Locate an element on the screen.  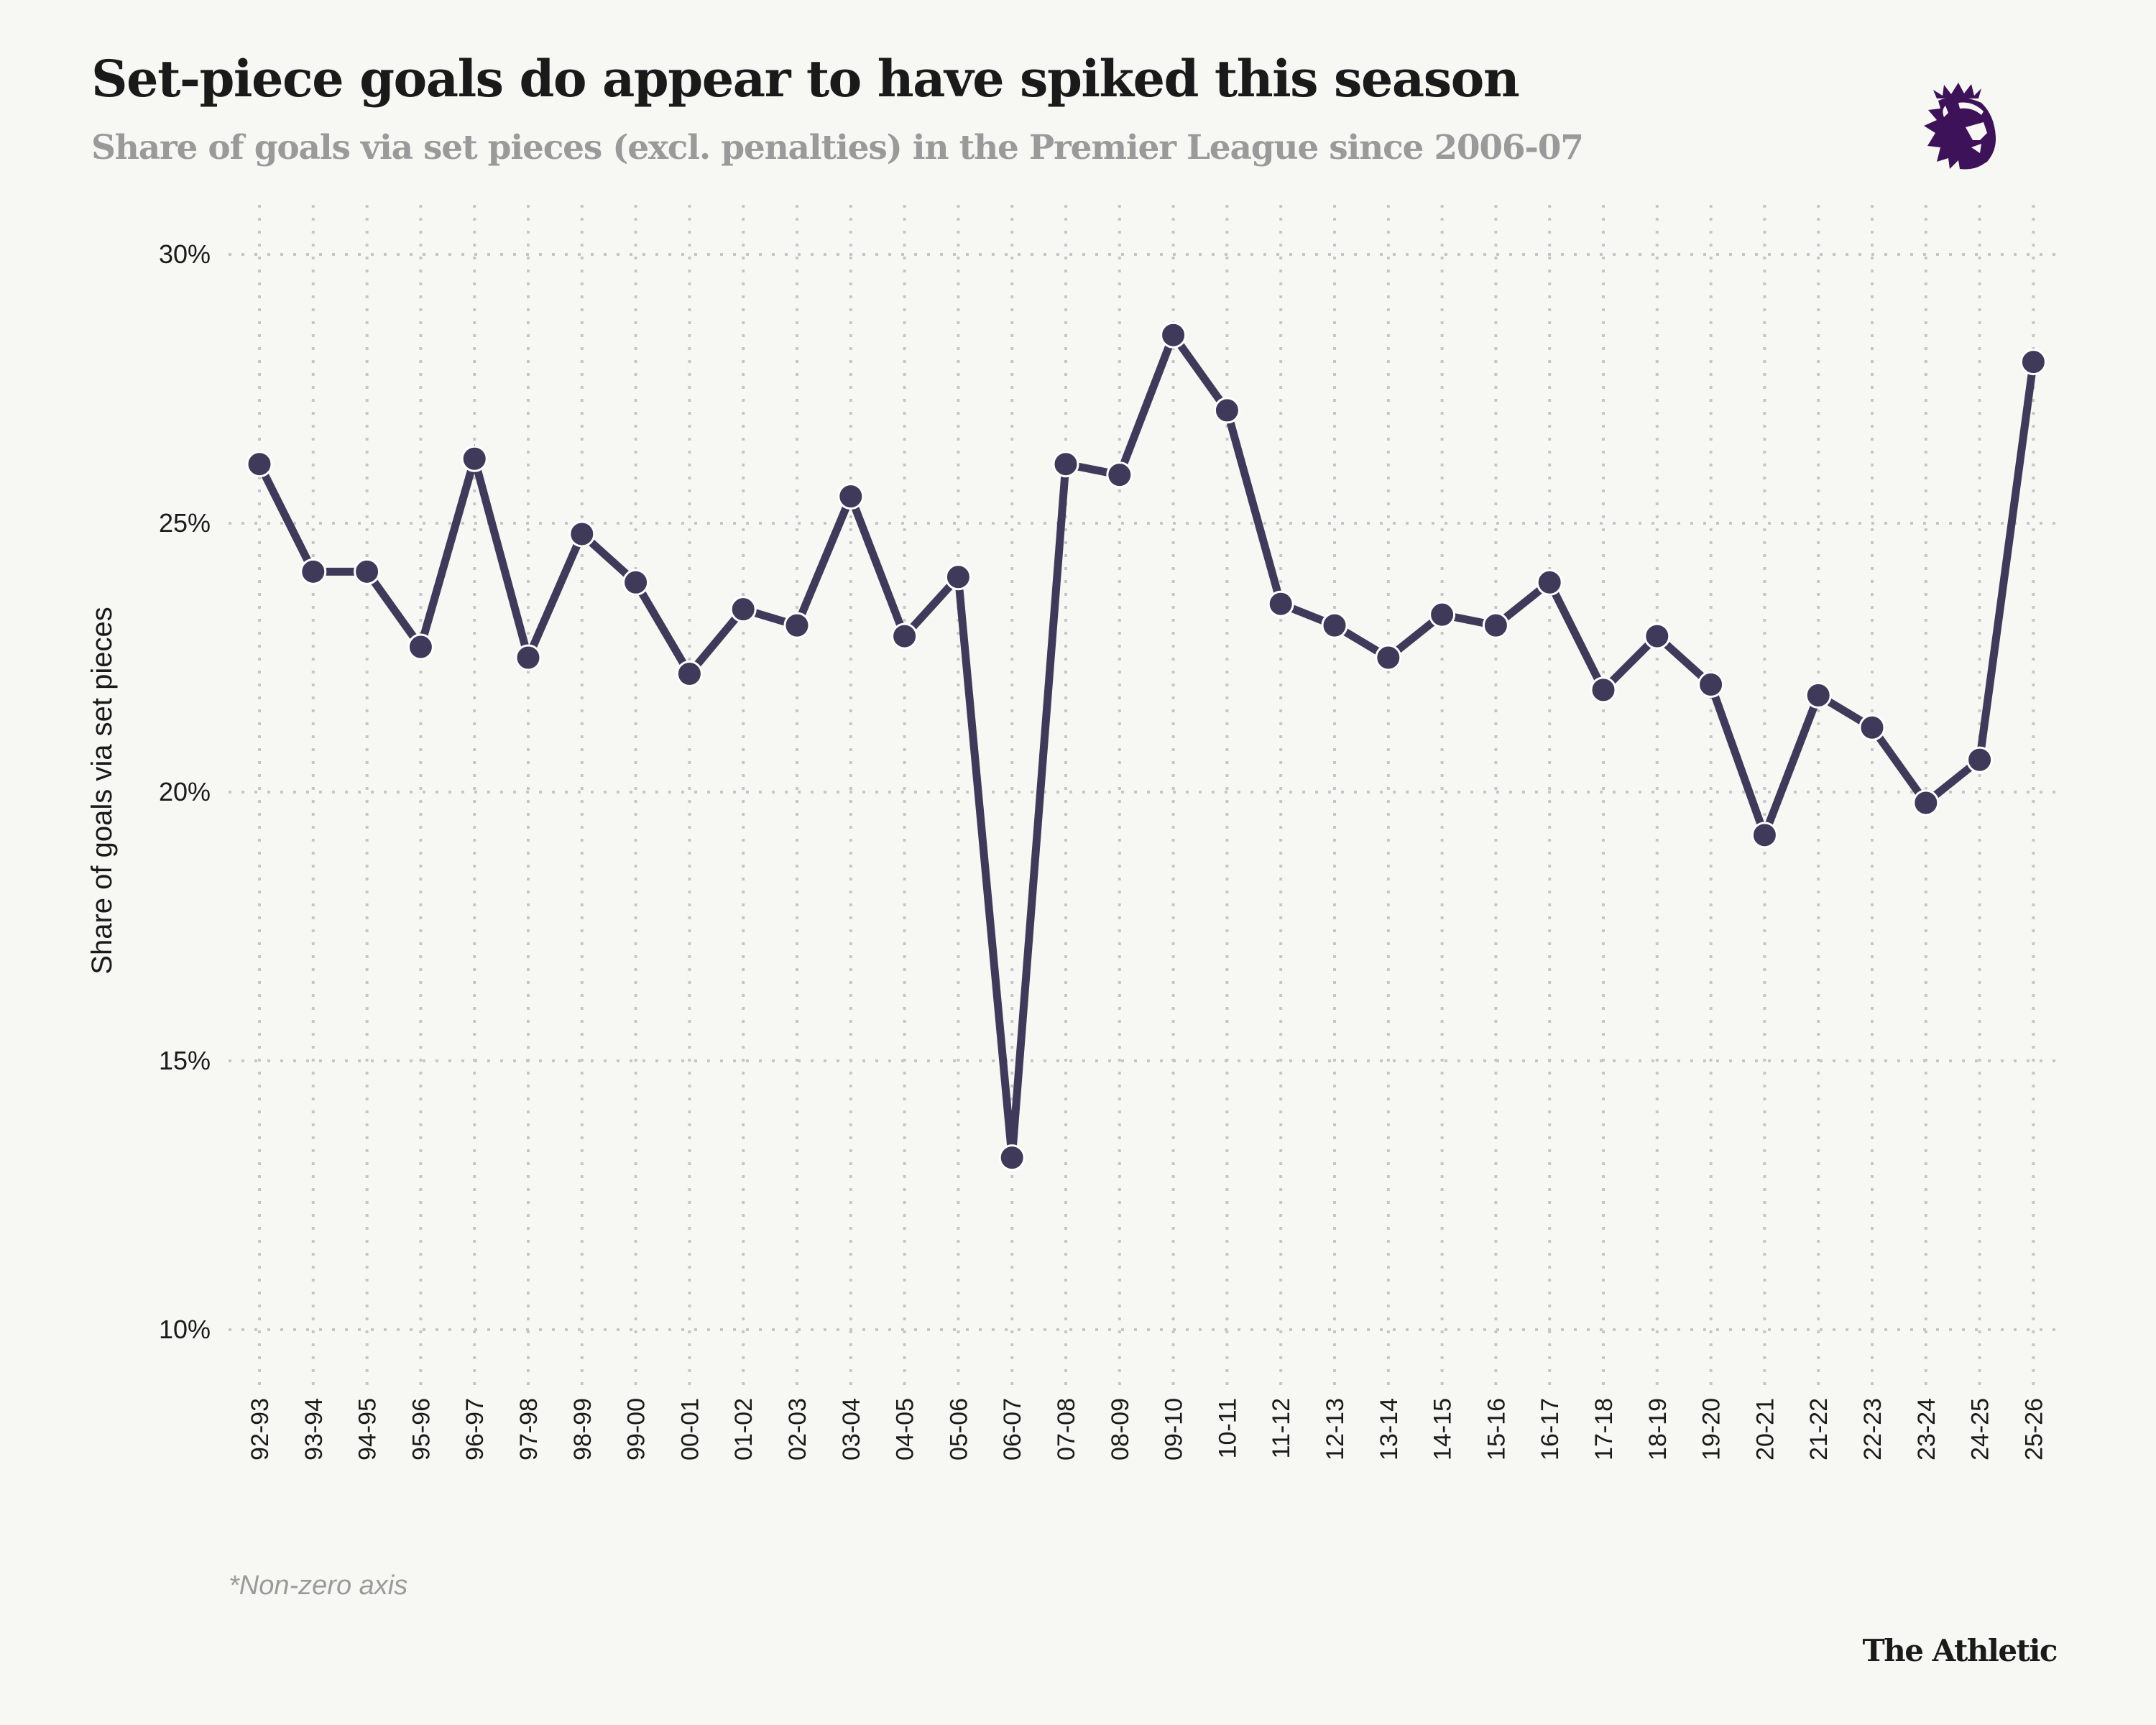
x-tick-label: 02-03 is located at coordinates (798, 1429).